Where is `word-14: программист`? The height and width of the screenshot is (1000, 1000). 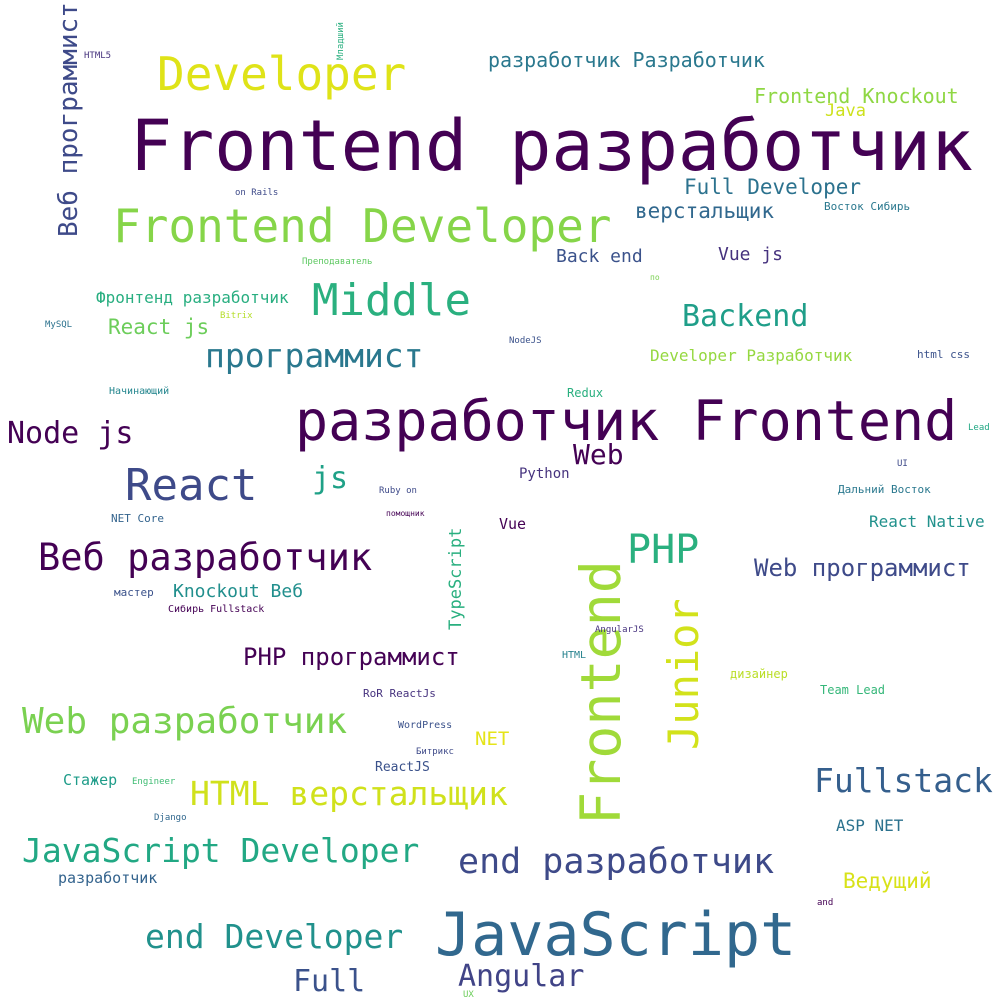
word-14: программист is located at coordinates (314, 355).